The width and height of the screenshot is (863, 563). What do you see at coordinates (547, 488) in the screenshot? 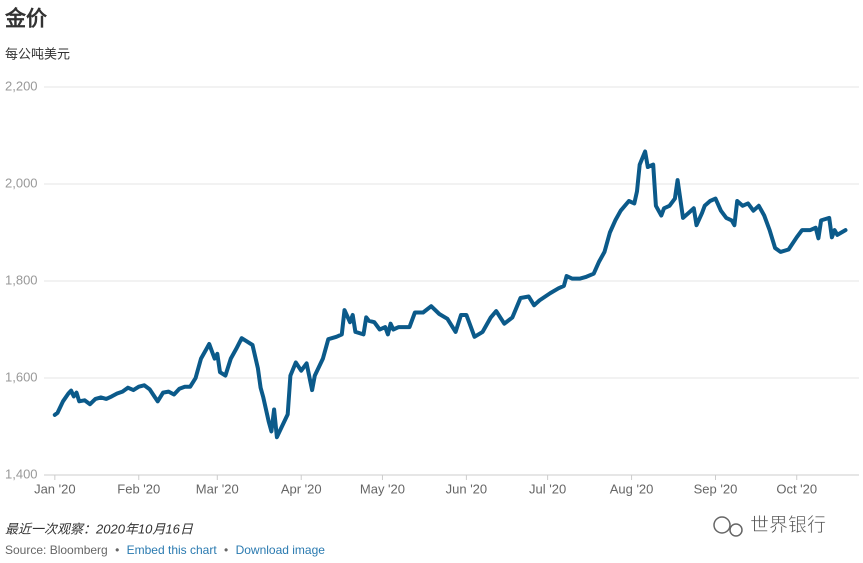
I see `x-tick-label: Jul '20` at bounding box center [547, 488].